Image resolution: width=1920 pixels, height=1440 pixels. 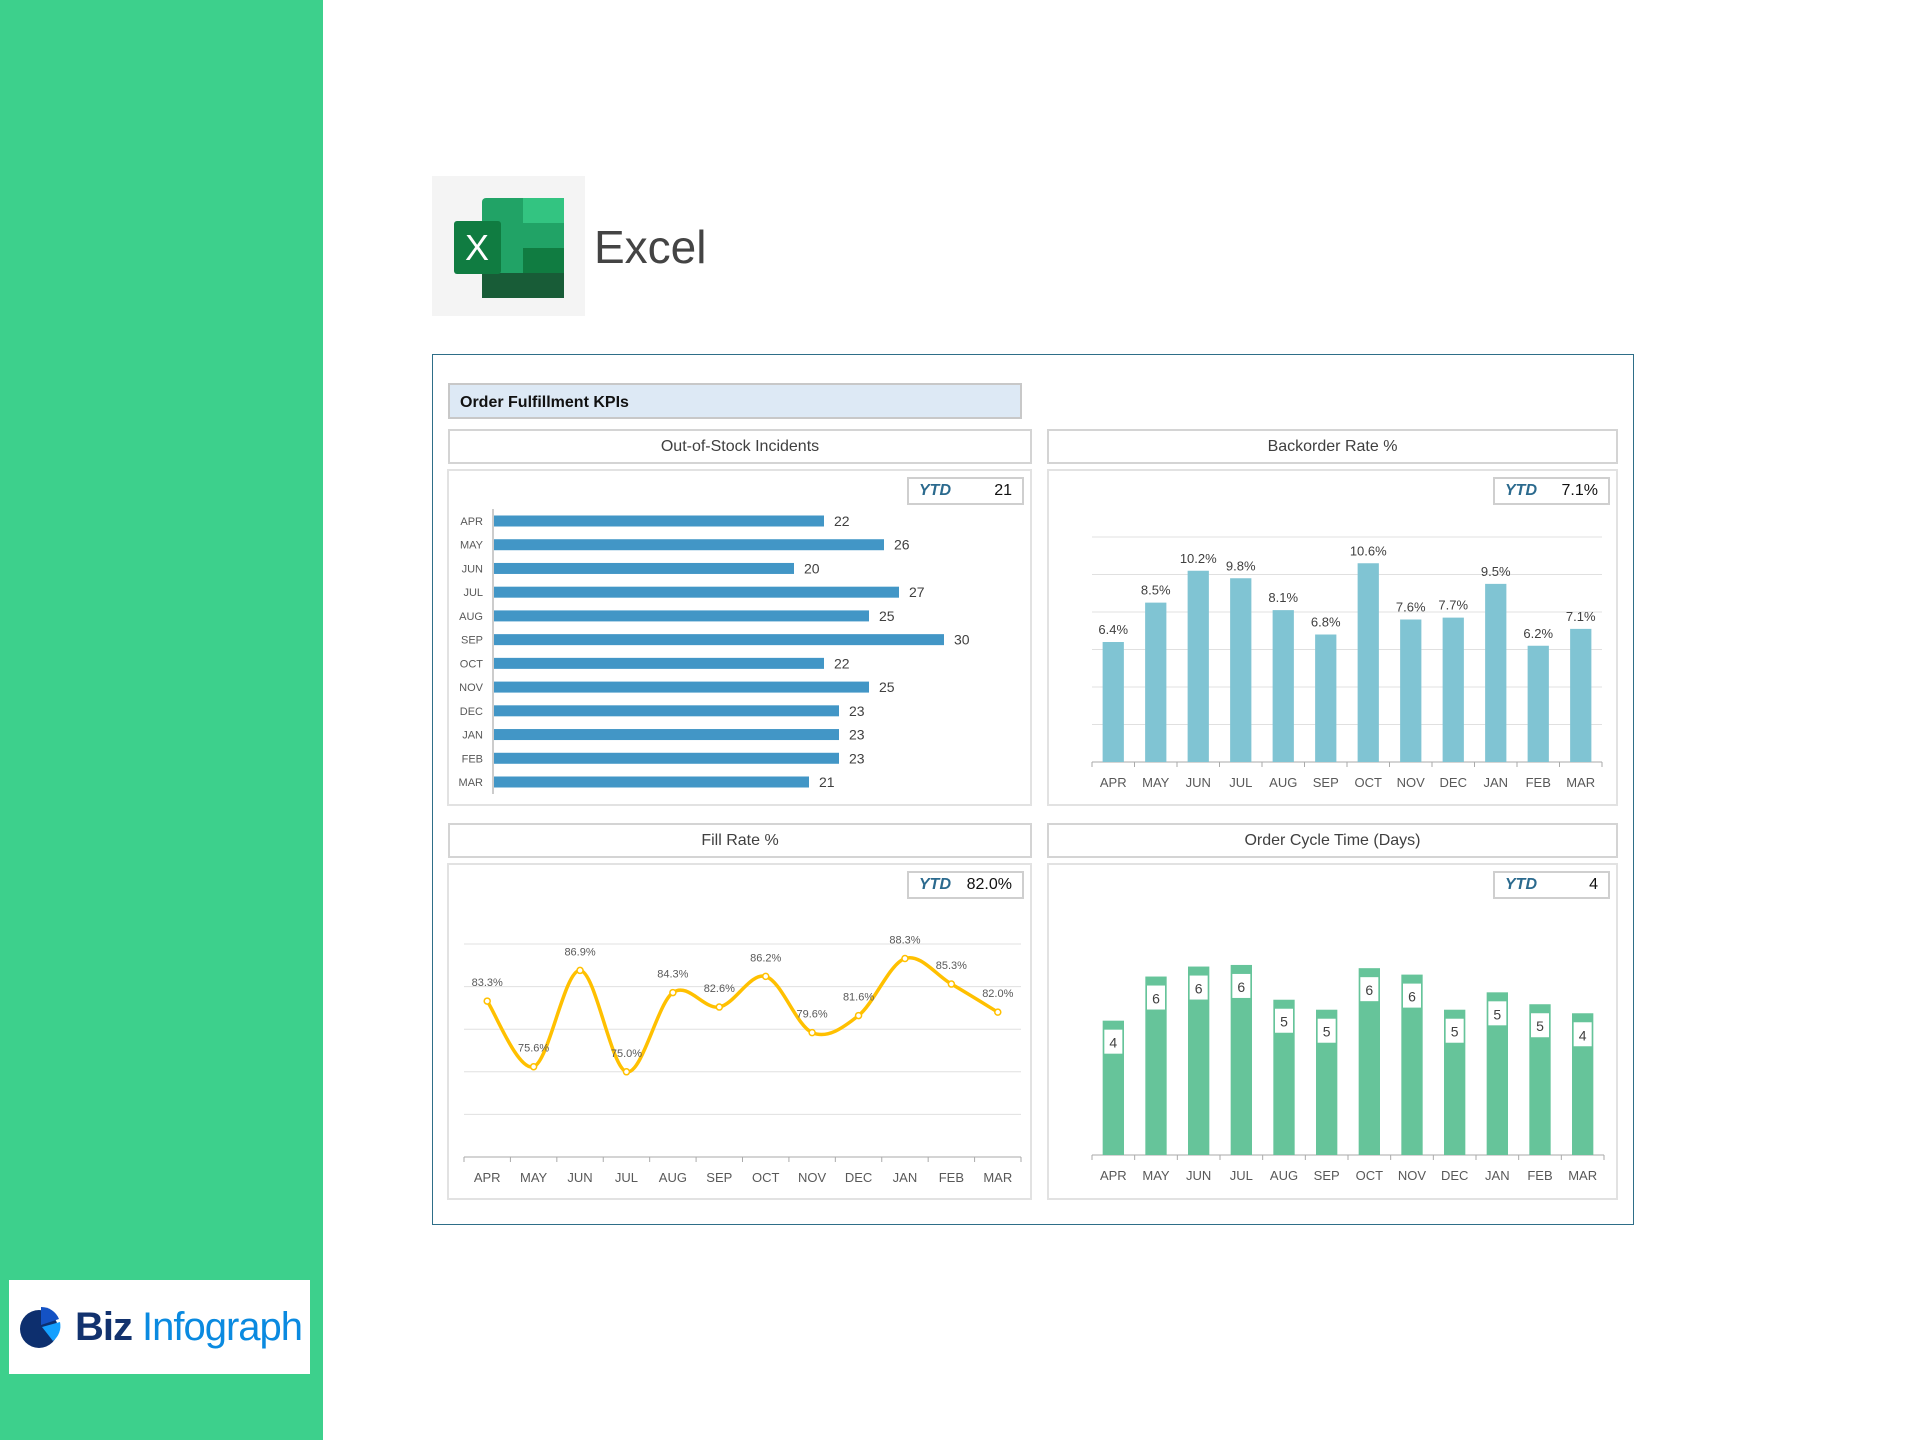 I want to click on brand-infograph: Infograph, so click(x=222, y=1326).